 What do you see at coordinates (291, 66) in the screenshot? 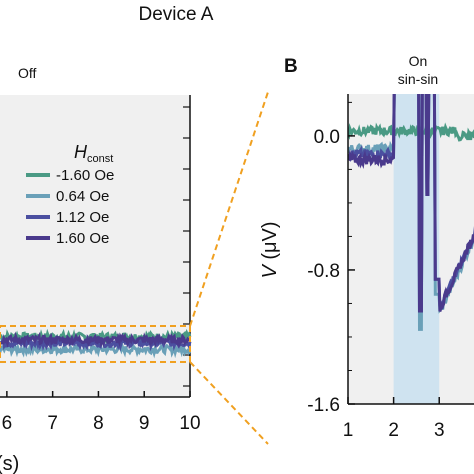
I see `panel-b-letter: B` at bounding box center [291, 66].